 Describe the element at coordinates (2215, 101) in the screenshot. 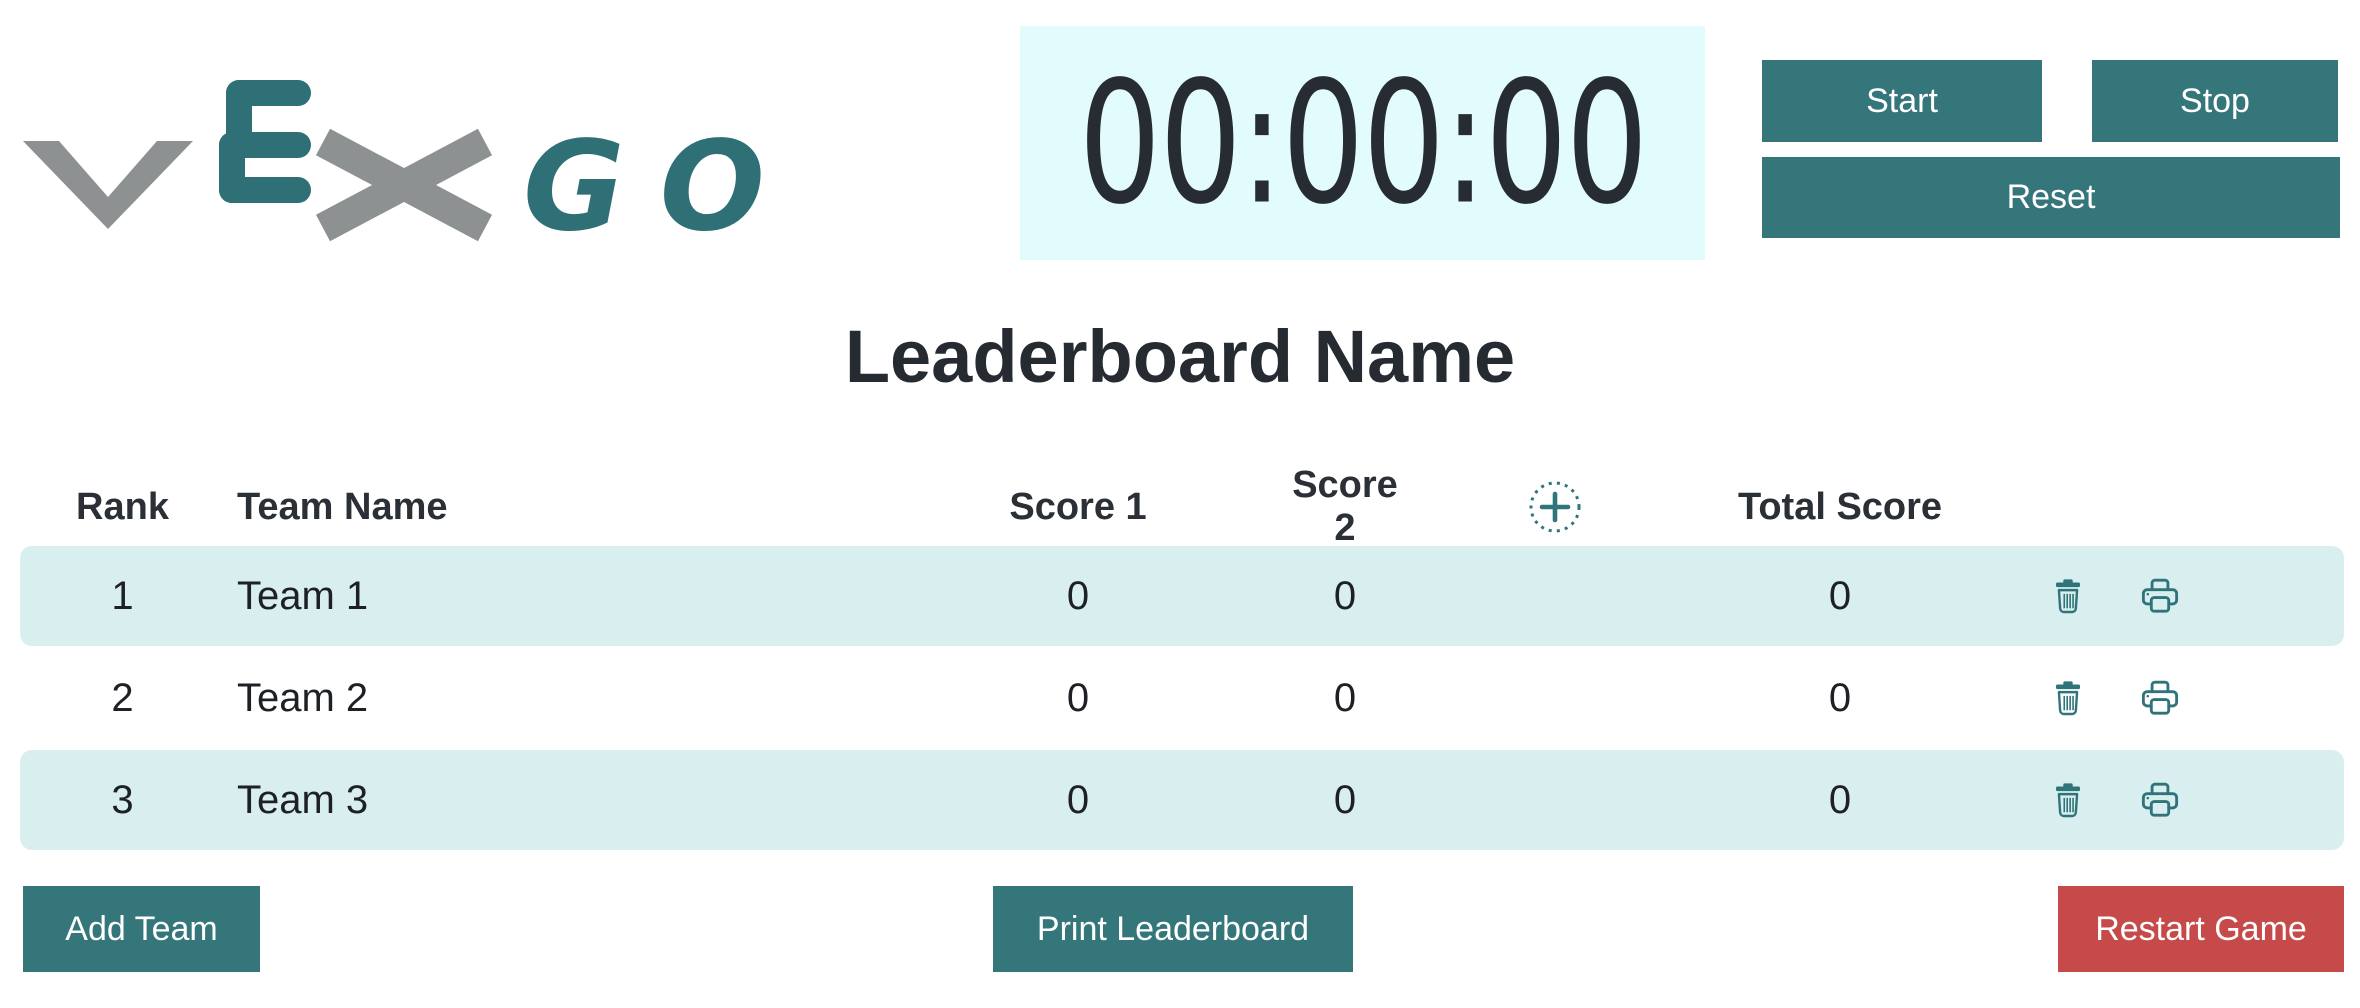

I see `stop-button: Stop` at that location.